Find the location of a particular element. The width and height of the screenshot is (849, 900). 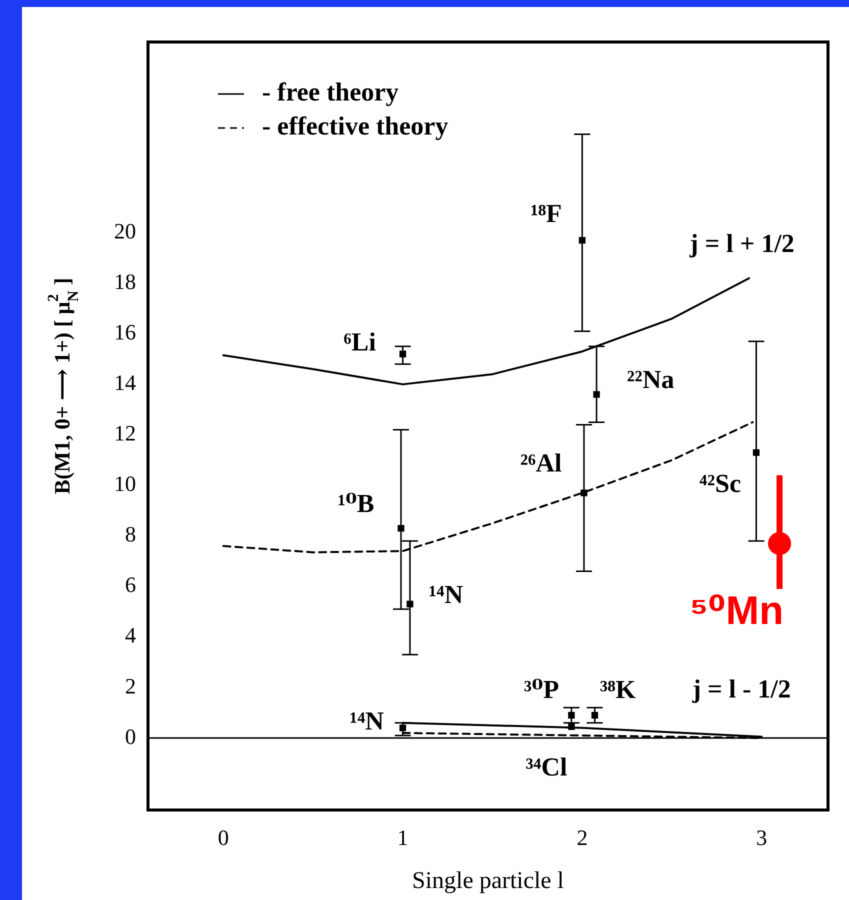

annotation: ³⁴Cl is located at coordinates (547, 767).